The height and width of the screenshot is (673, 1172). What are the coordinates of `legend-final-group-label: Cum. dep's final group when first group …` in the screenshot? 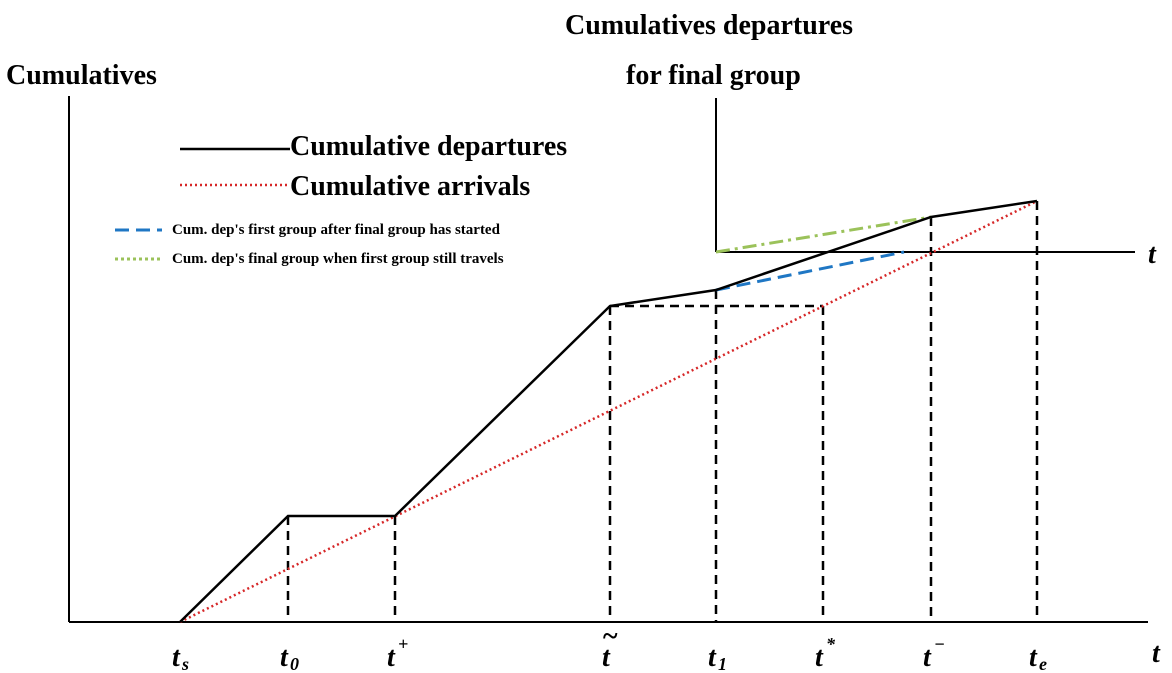 It's located at (338, 259).